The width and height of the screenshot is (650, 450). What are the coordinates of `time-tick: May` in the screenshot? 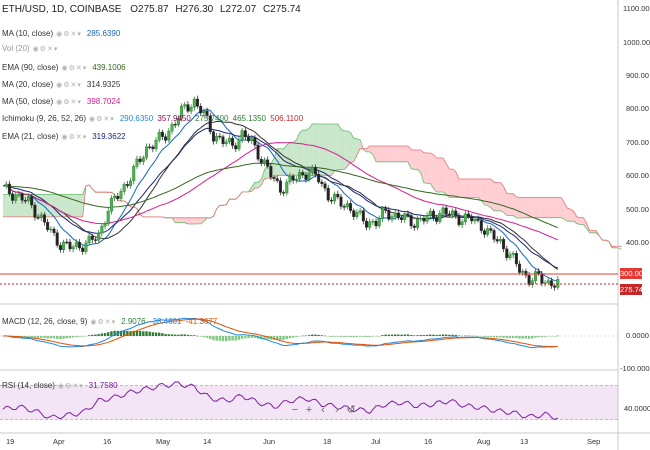 It's located at (163, 441).